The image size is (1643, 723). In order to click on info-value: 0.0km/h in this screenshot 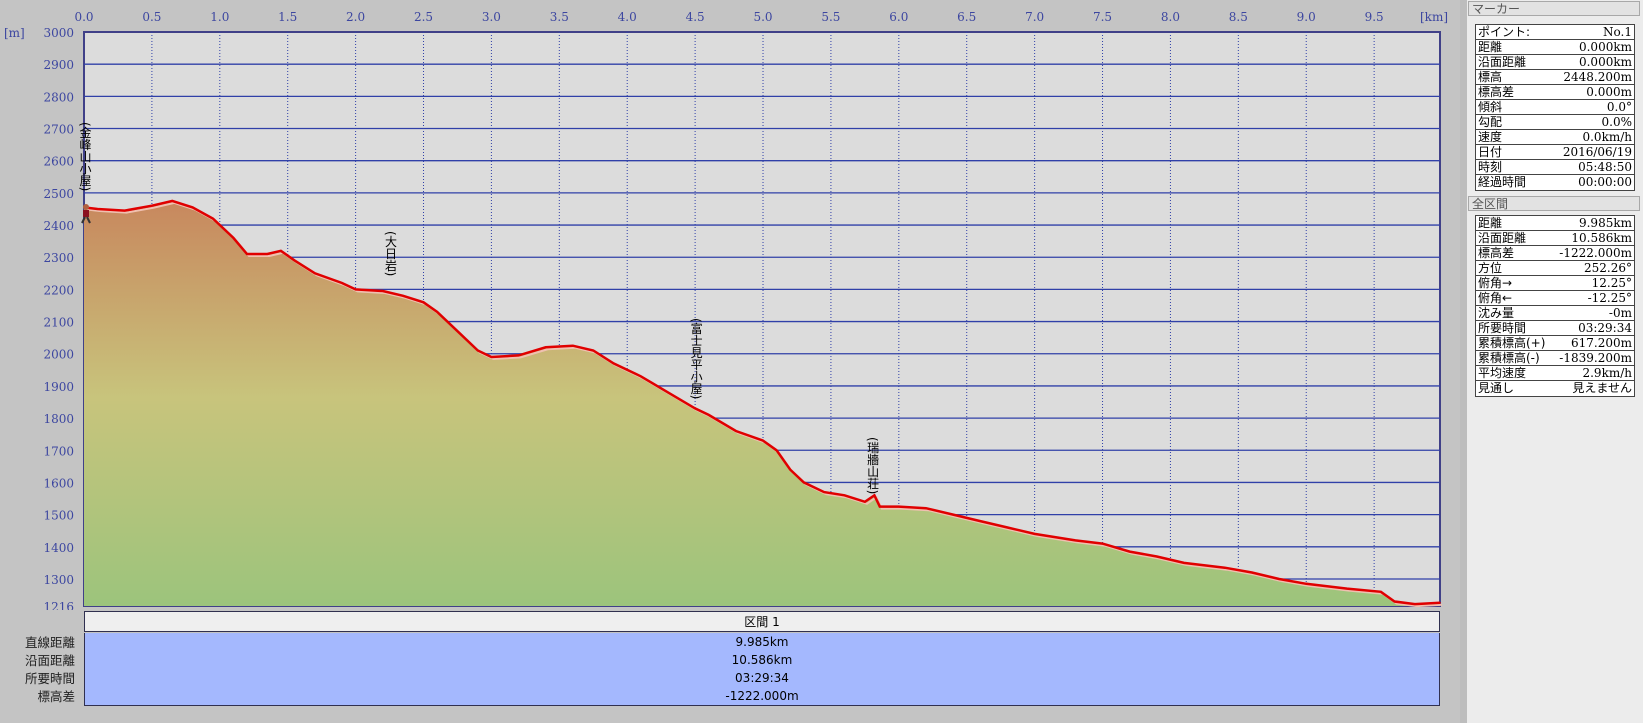, I will do `click(1607, 137)`.